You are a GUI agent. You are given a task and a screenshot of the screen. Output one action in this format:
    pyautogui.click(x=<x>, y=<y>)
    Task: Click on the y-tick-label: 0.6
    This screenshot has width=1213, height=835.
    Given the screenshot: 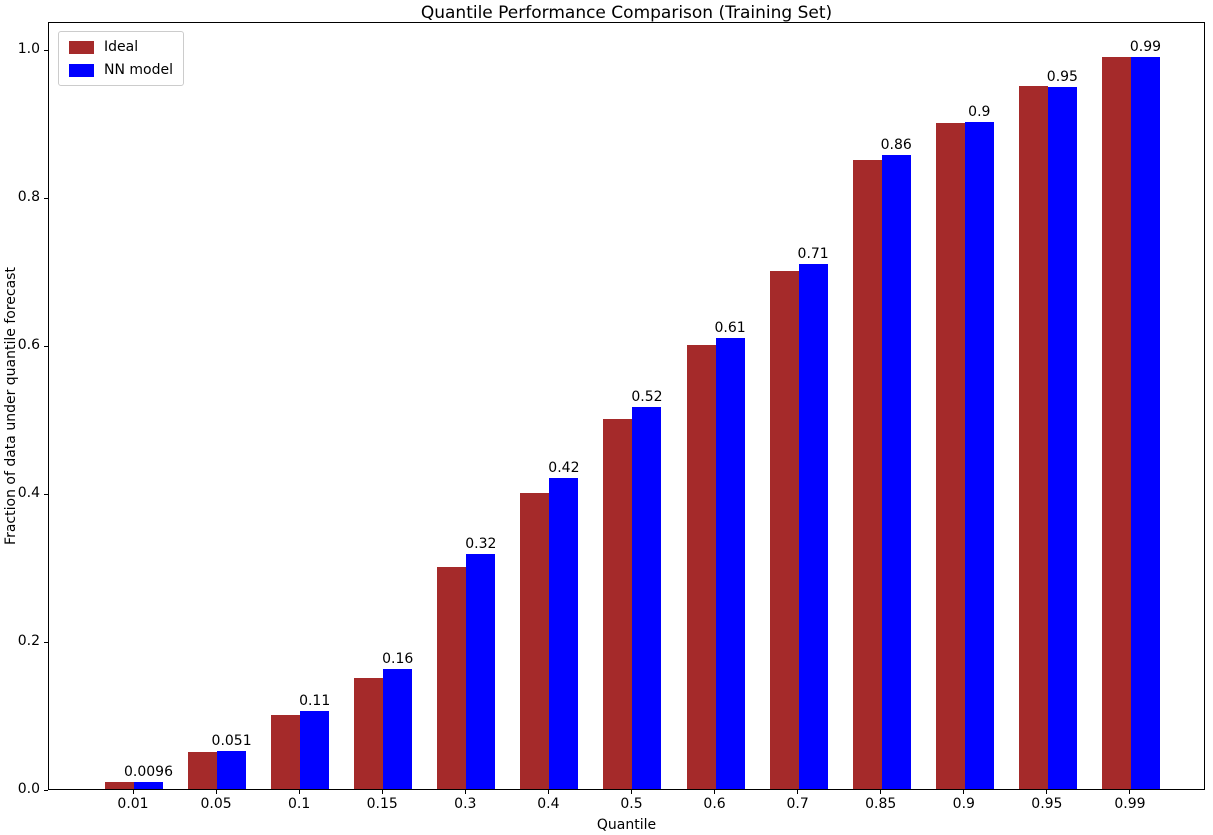 What is the action you would take?
    pyautogui.click(x=28, y=345)
    